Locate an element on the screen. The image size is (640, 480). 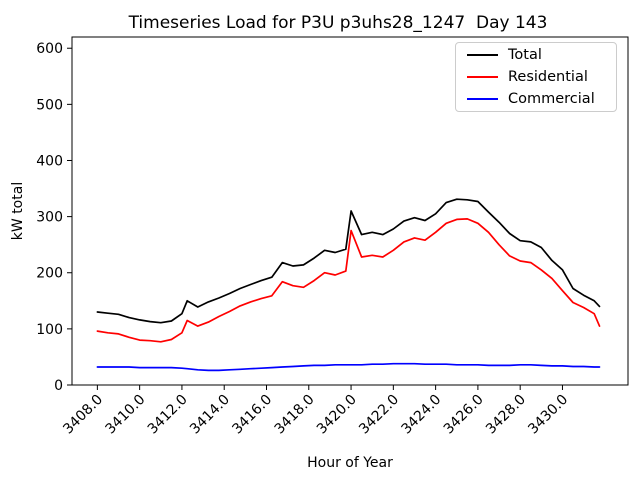
y-tick-label: 400 is located at coordinates (49, 161).